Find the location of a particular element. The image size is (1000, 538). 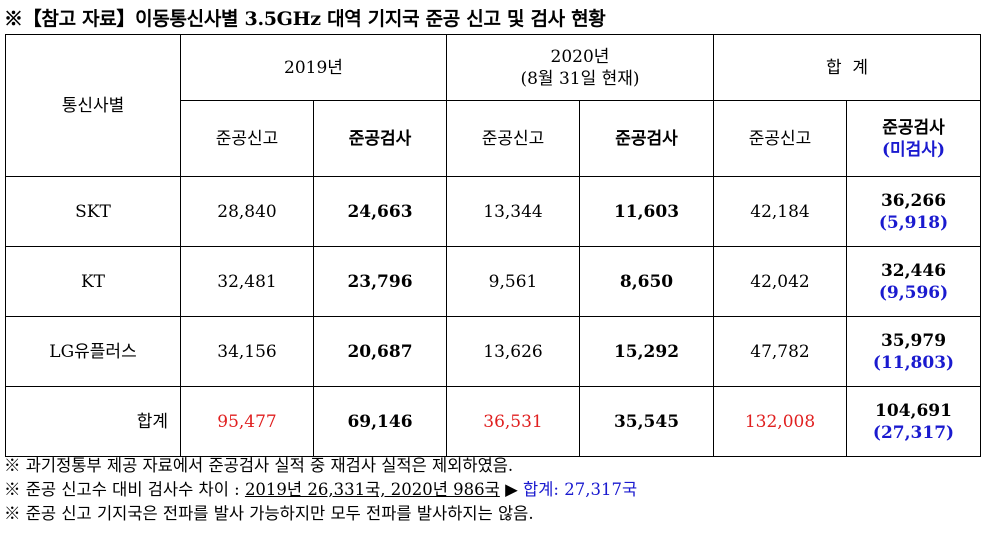

total-report-2020: 36,531 is located at coordinates (513, 421).